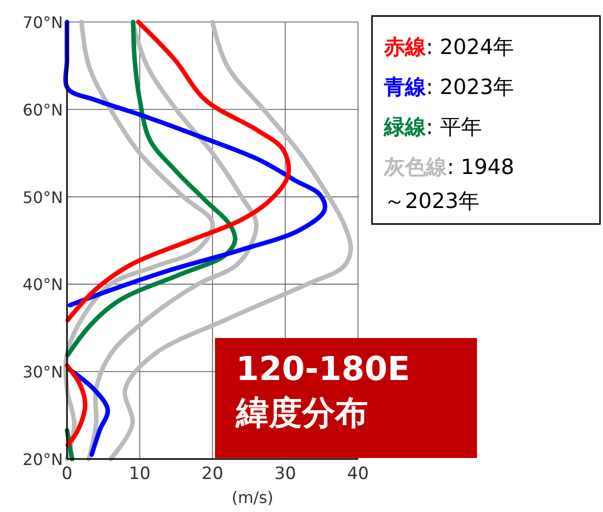 This screenshot has width=603, height=512. I want to click on annotation: 緯度分布, so click(301, 412).